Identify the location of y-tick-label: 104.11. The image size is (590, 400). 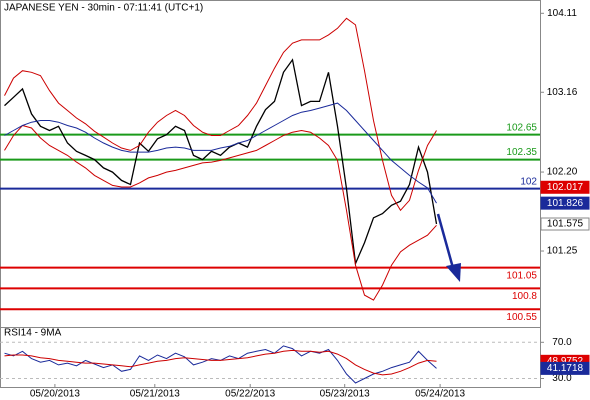
(562, 13).